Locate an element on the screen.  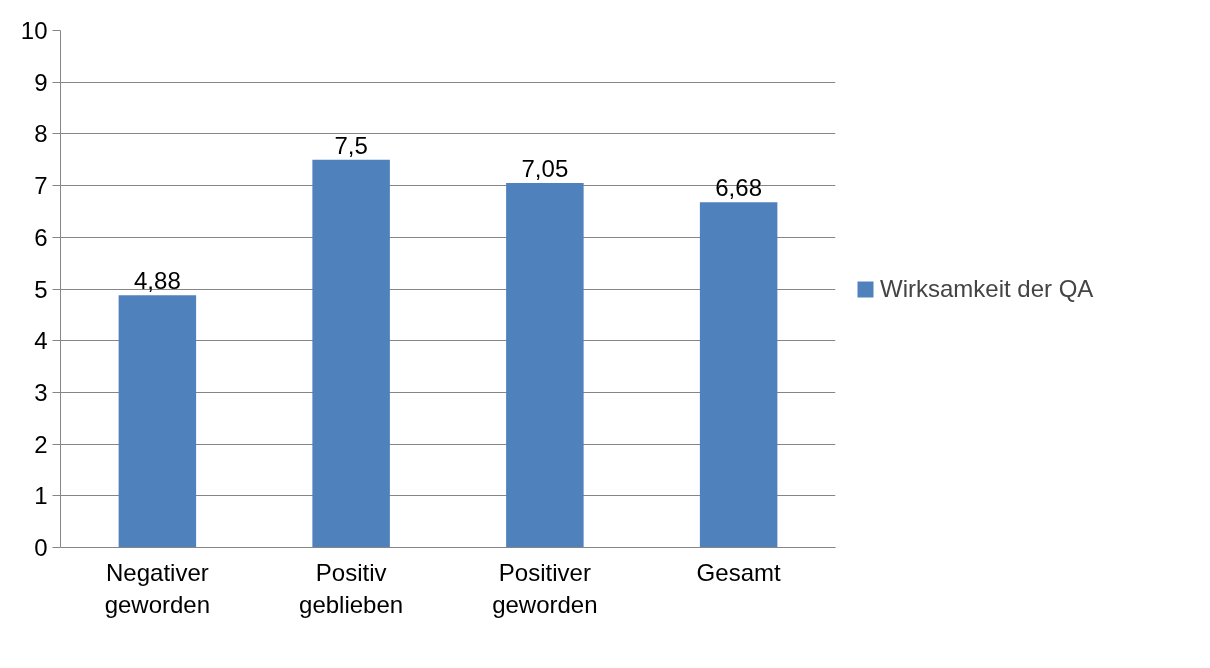
y-tick-label: 0 is located at coordinates (41, 547).